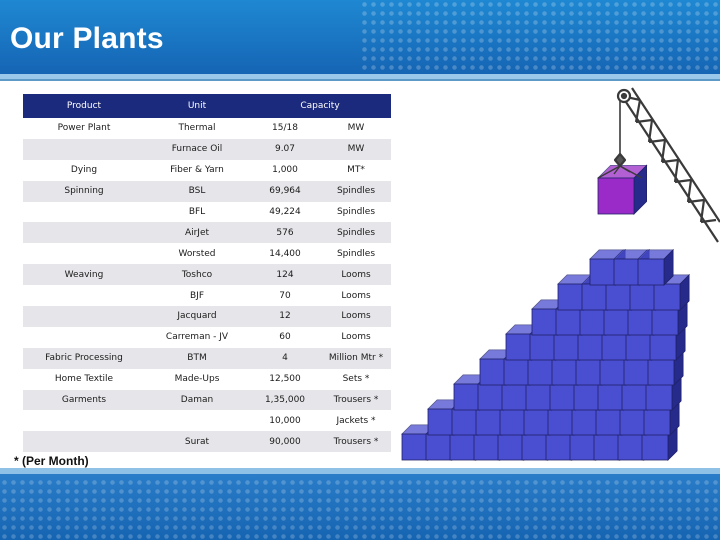 The width and height of the screenshot is (720, 540). What do you see at coordinates (197, 128) in the screenshot?
I see `cell-unit: Thermal` at bounding box center [197, 128].